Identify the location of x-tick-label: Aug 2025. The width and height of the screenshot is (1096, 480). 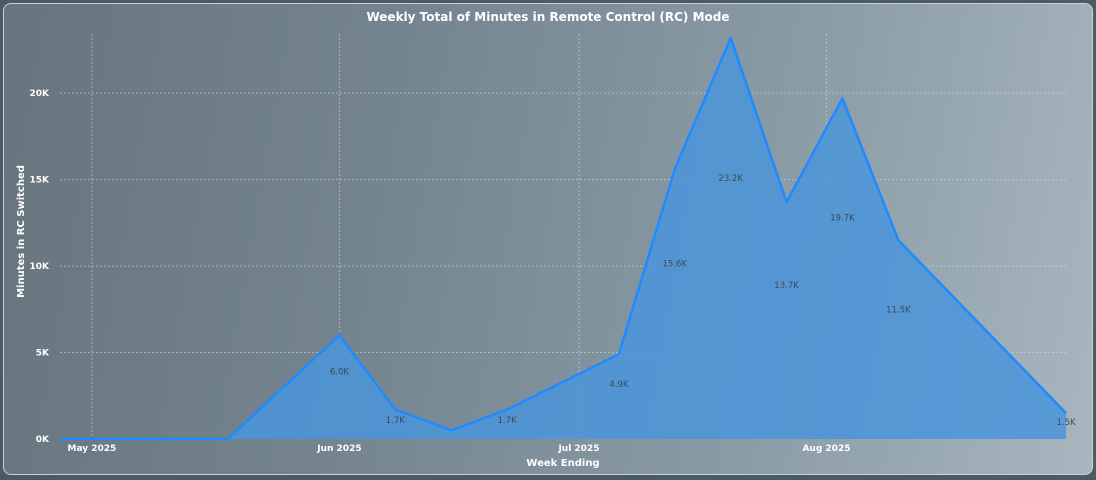
(826, 449).